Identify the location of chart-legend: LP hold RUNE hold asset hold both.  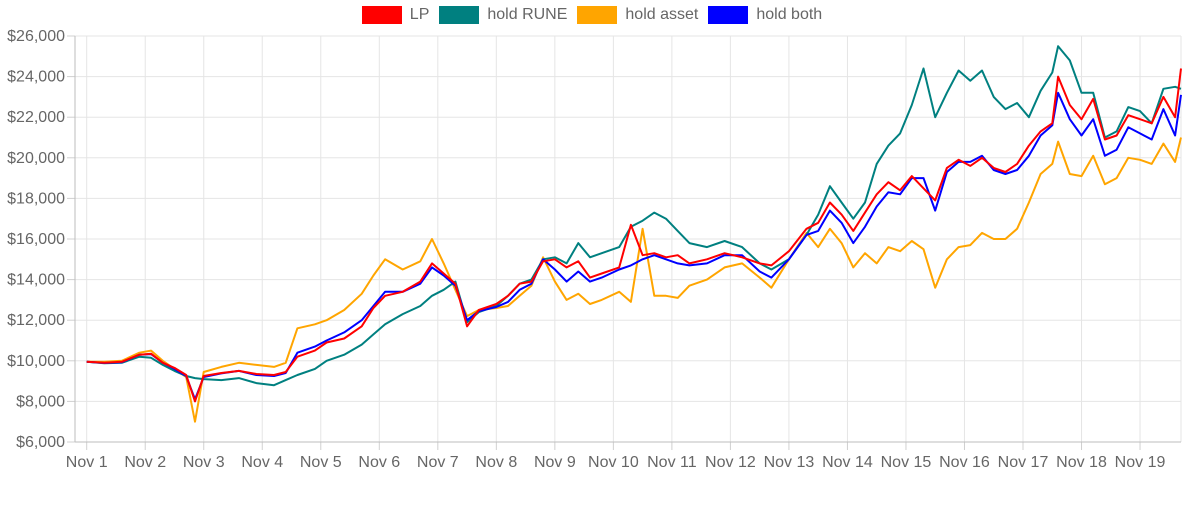
(592, 15).